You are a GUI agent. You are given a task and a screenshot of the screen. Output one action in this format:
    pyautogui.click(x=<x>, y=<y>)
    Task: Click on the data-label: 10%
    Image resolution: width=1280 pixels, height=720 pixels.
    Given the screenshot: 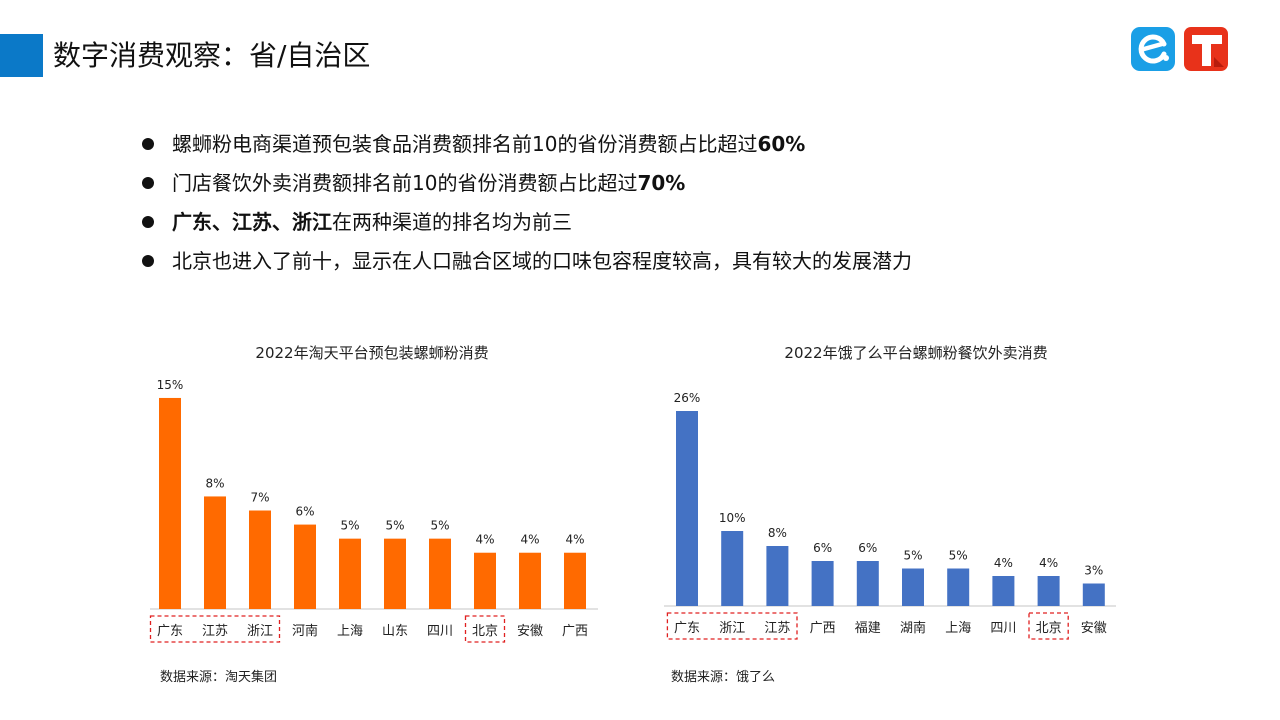 What is the action you would take?
    pyautogui.click(x=732, y=518)
    